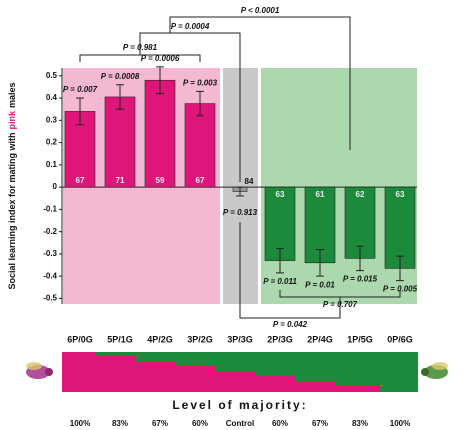 Image resolution: width=474 pixels, height=430 pixels. What do you see at coordinates (249, 181) in the screenshot?
I see `n-label: 84` at bounding box center [249, 181].